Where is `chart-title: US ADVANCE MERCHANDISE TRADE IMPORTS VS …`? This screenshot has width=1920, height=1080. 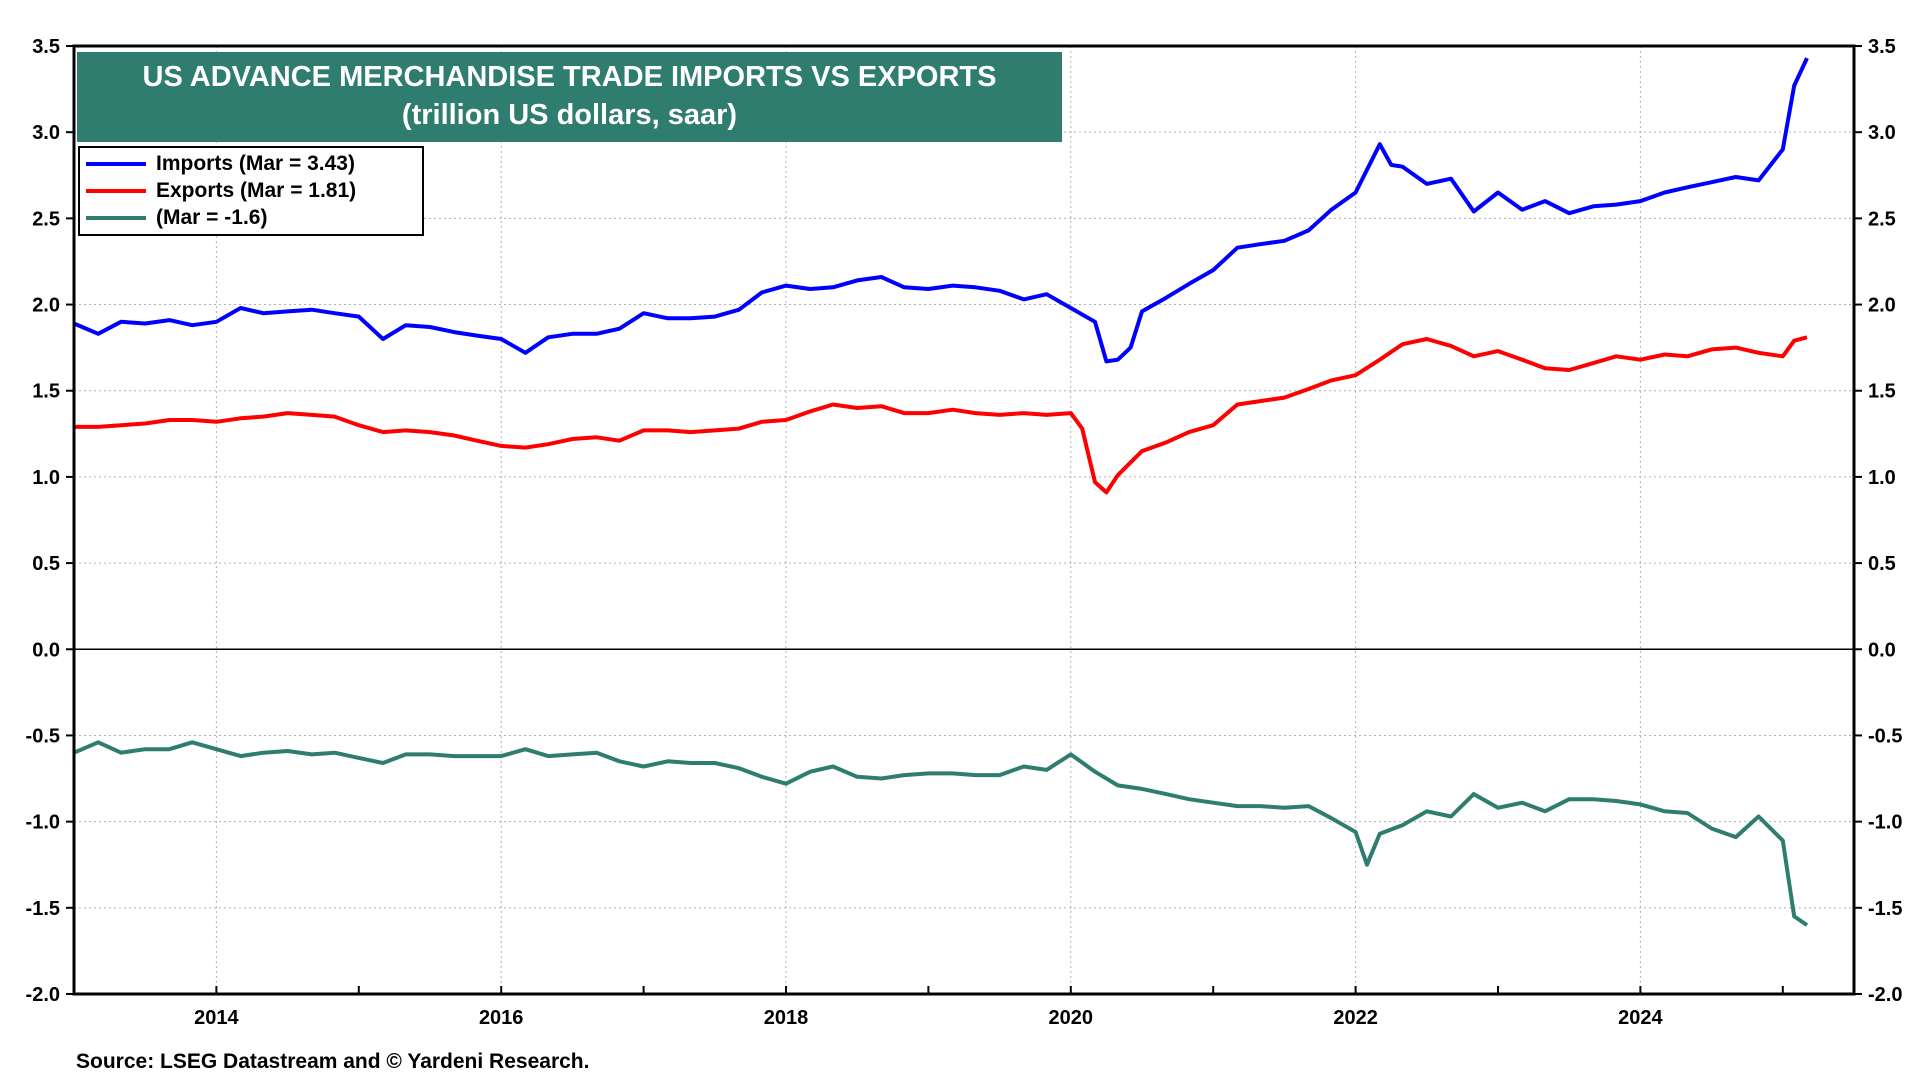 chart-title: US ADVANCE MERCHANDISE TRADE IMPORTS VS … is located at coordinates (569, 77).